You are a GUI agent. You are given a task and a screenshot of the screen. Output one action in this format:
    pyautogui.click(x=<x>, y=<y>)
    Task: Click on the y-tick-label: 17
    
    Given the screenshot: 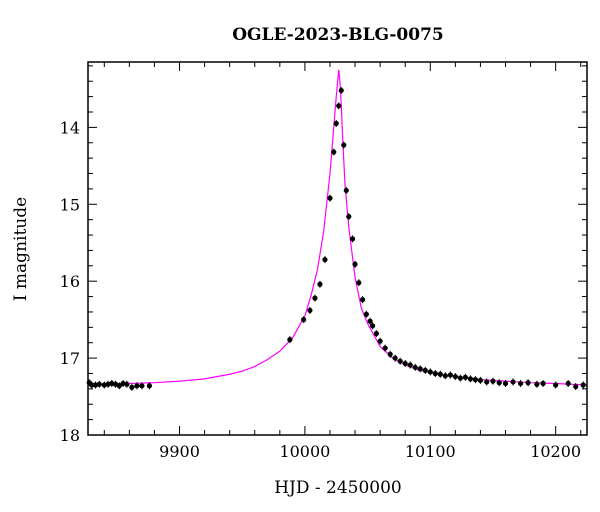 What is the action you would take?
    pyautogui.click(x=70, y=358)
    